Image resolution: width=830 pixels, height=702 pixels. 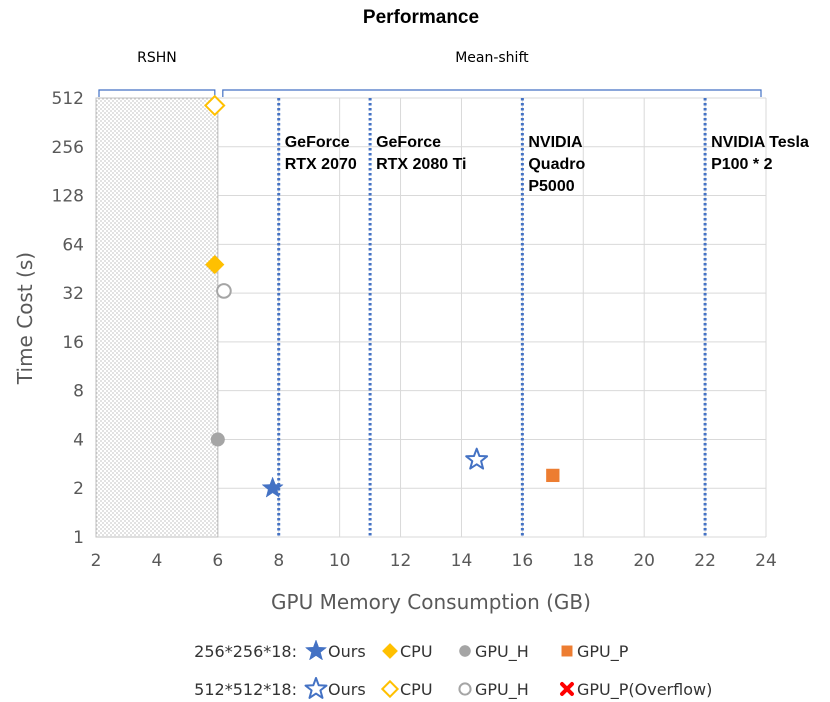 I want to click on y-tick-label: 8, so click(x=78, y=392).